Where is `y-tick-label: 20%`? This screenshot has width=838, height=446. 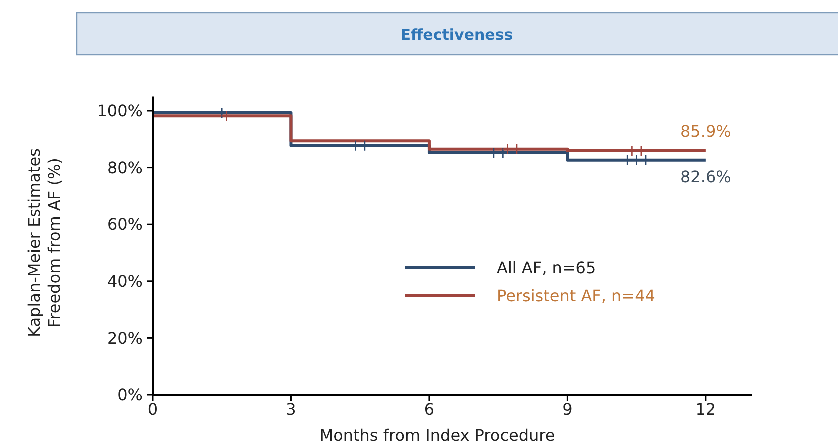 y-tick-label: 20% is located at coordinates (125, 338).